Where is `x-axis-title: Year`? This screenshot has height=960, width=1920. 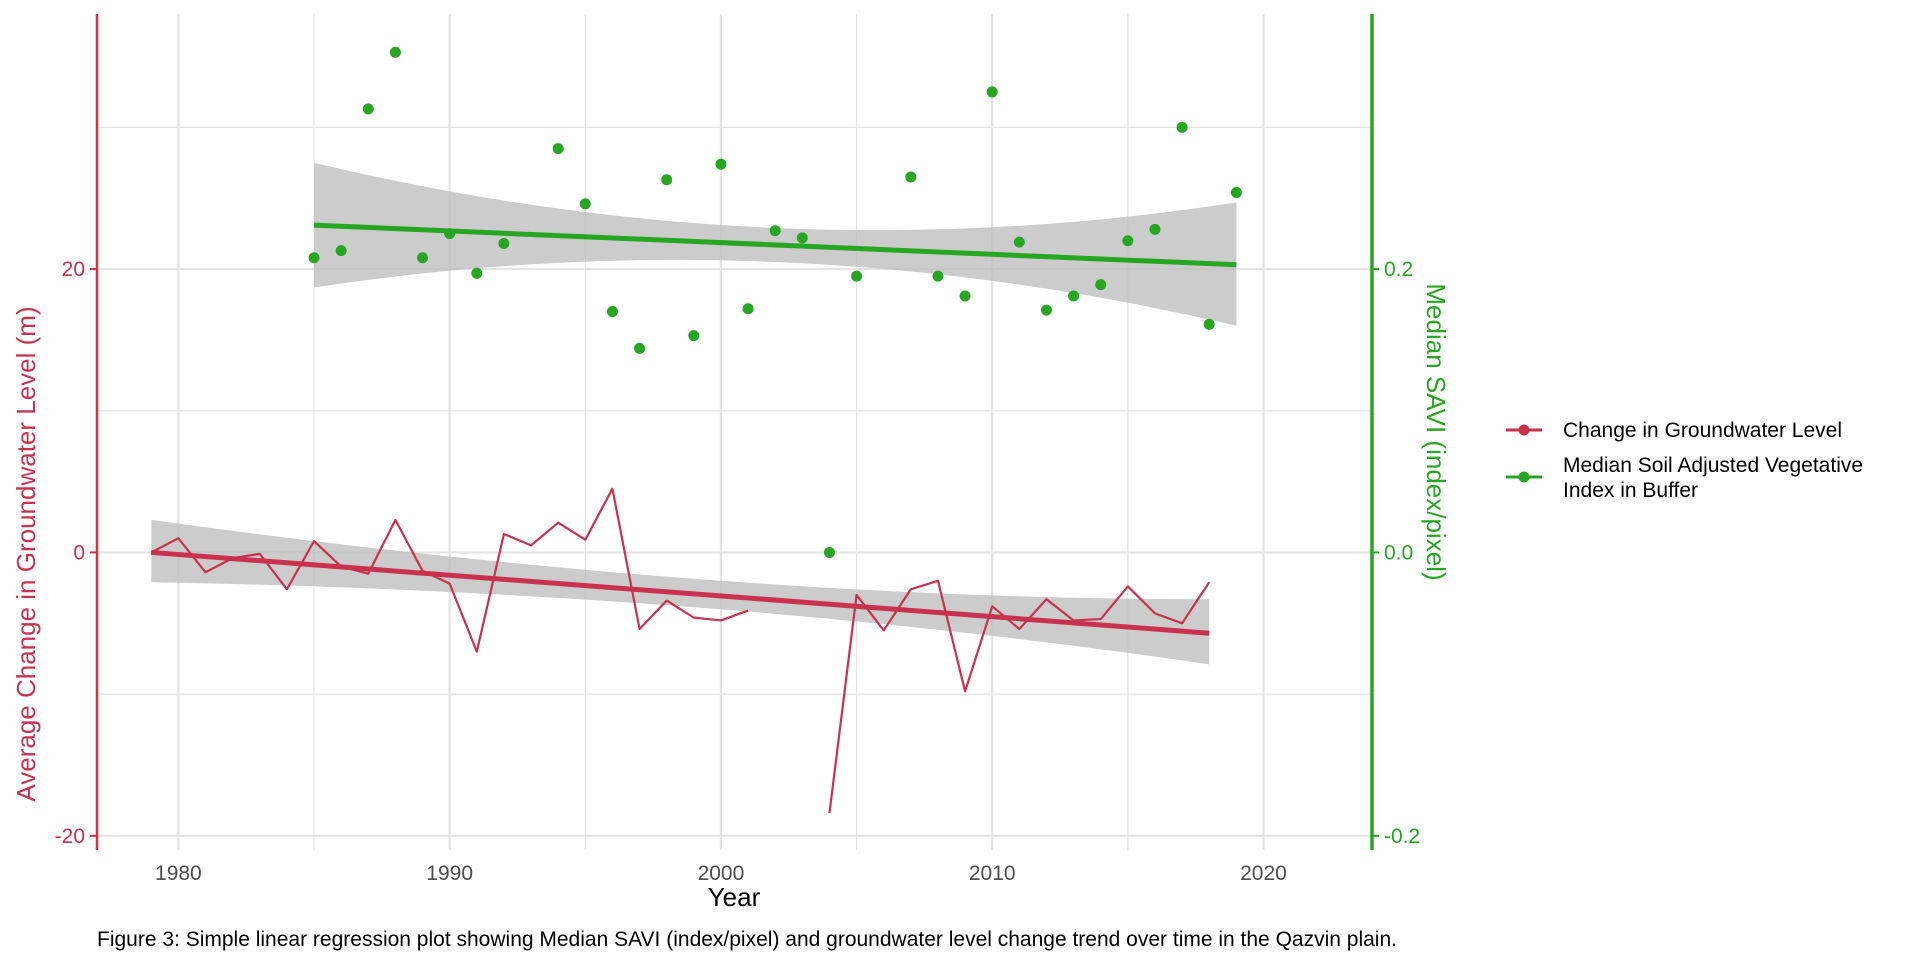
x-axis-title: Year is located at coordinates (734, 897).